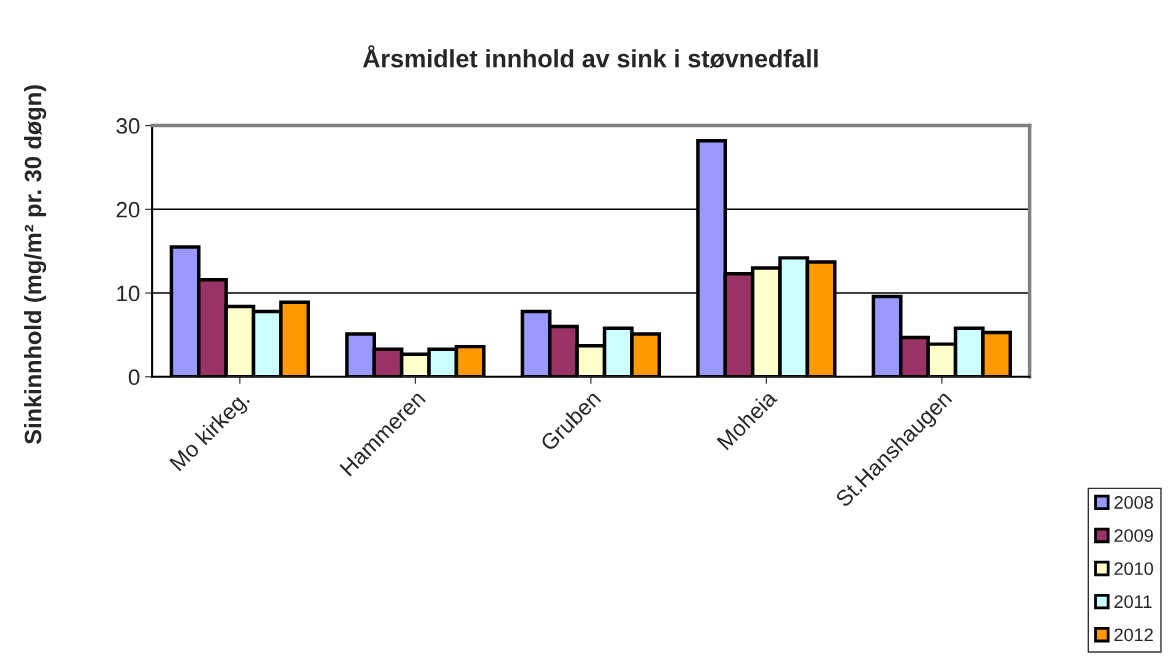 The width and height of the screenshot is (1170, 661). Describe the element at coordinates (134, 377) in the screenshot. I see `y-tick-label: 0` at that location.